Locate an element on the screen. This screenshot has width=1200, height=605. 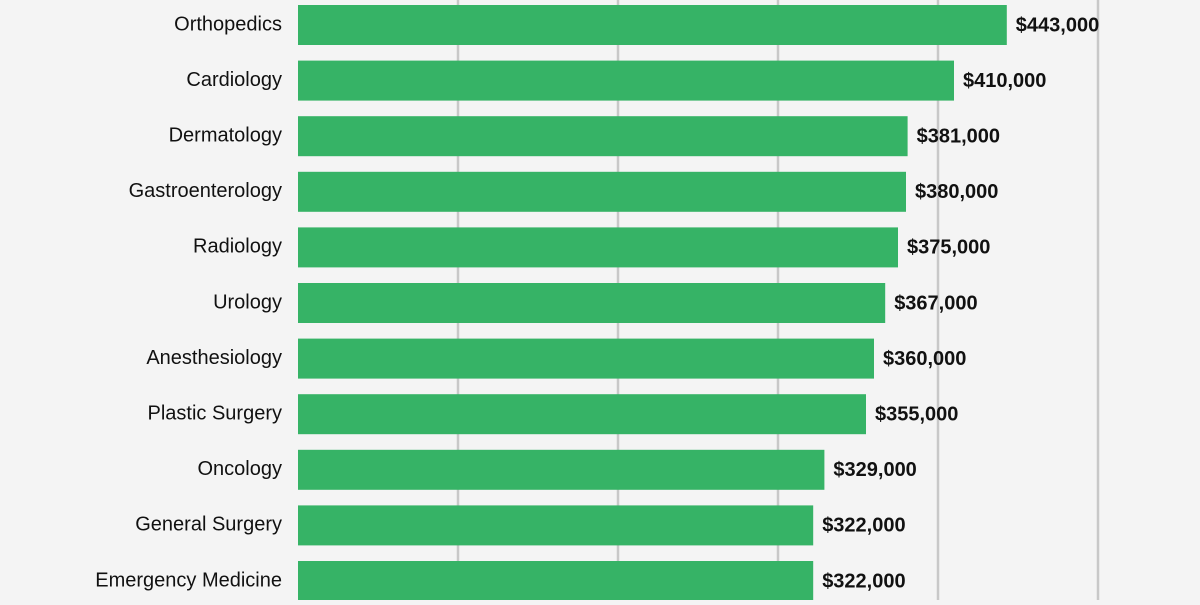
value-label: $355,000 is located at coordinates (916, 414).